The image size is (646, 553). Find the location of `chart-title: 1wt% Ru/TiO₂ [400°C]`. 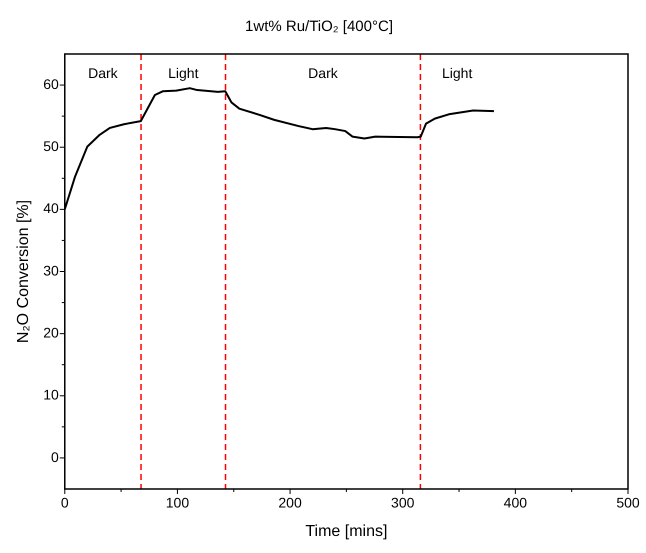

chart-title: 1wt% Ru/TiO₂ [400°C] is located at coordinates (319, 27).